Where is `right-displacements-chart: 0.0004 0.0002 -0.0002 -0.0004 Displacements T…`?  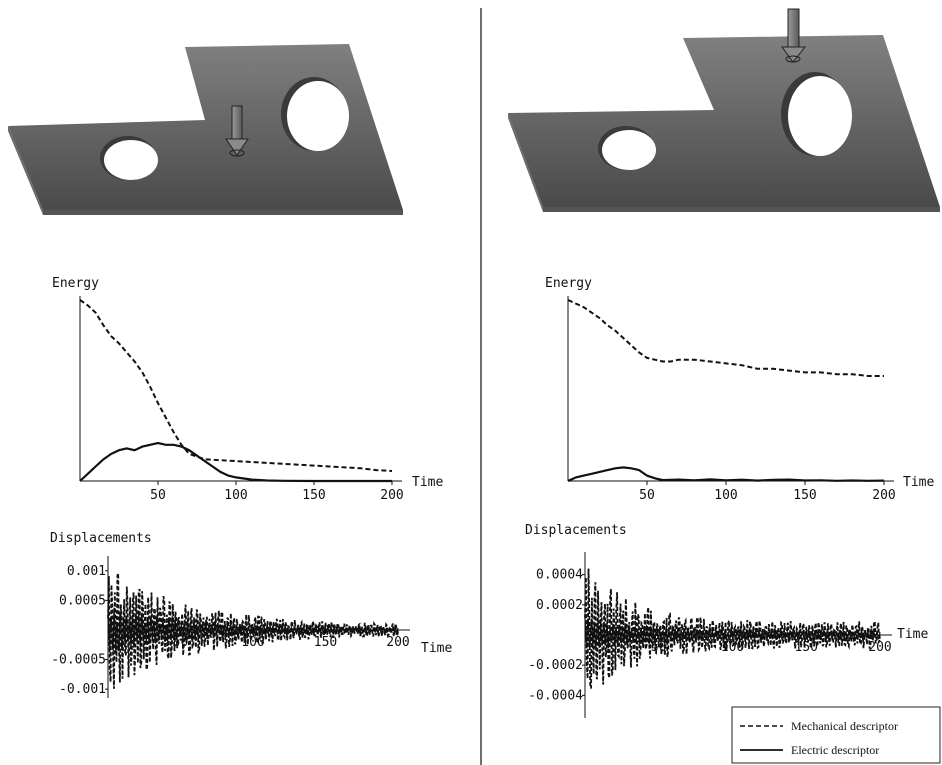 right-displacements-chart: 0.0004 0.0002 -0.0002 -0.0004 Displacements T… is located at coordinates (726, 620).